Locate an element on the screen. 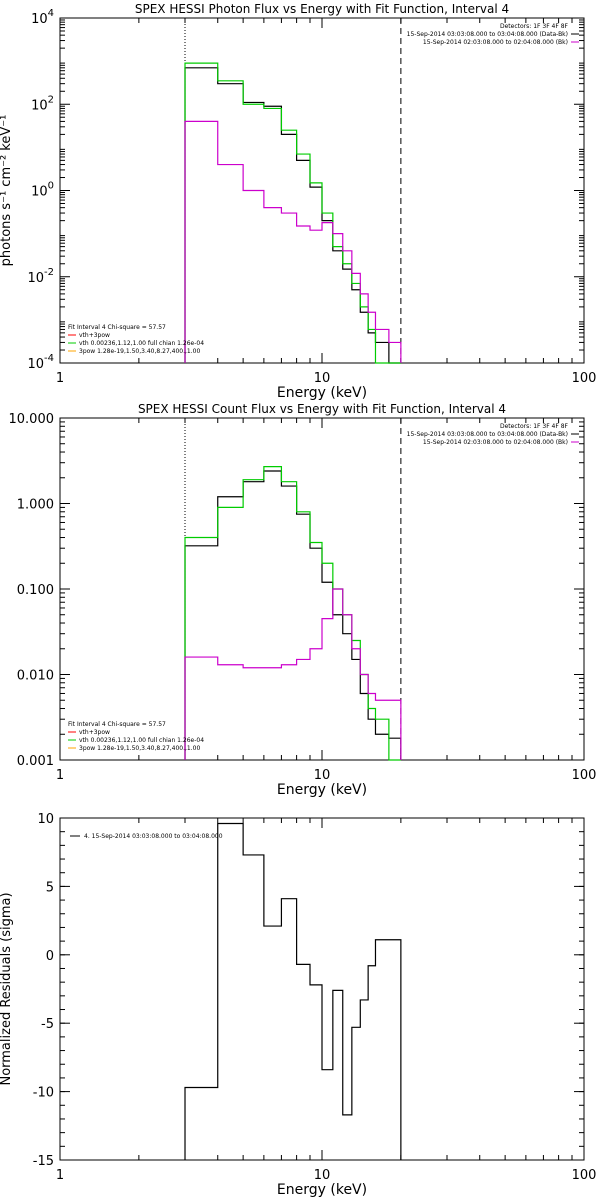 The height and width of the screenshot is (1200, 600). y-tick-label: 10² is located at coordinates (42, 103).